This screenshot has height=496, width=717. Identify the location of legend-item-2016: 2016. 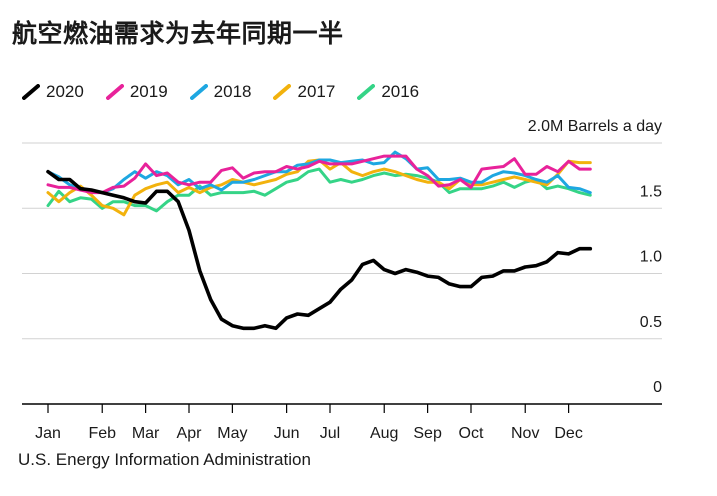
(388, 92).